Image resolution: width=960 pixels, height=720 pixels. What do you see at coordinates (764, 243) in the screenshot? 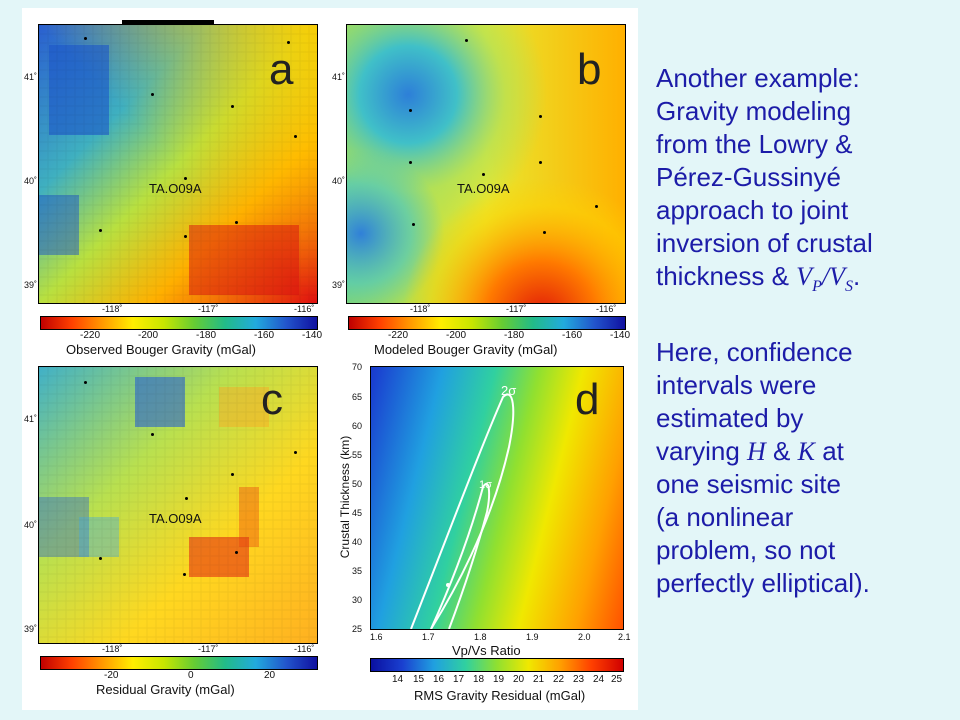
I see `text-line: inversion of crustal` at bounding box center [764, 243].